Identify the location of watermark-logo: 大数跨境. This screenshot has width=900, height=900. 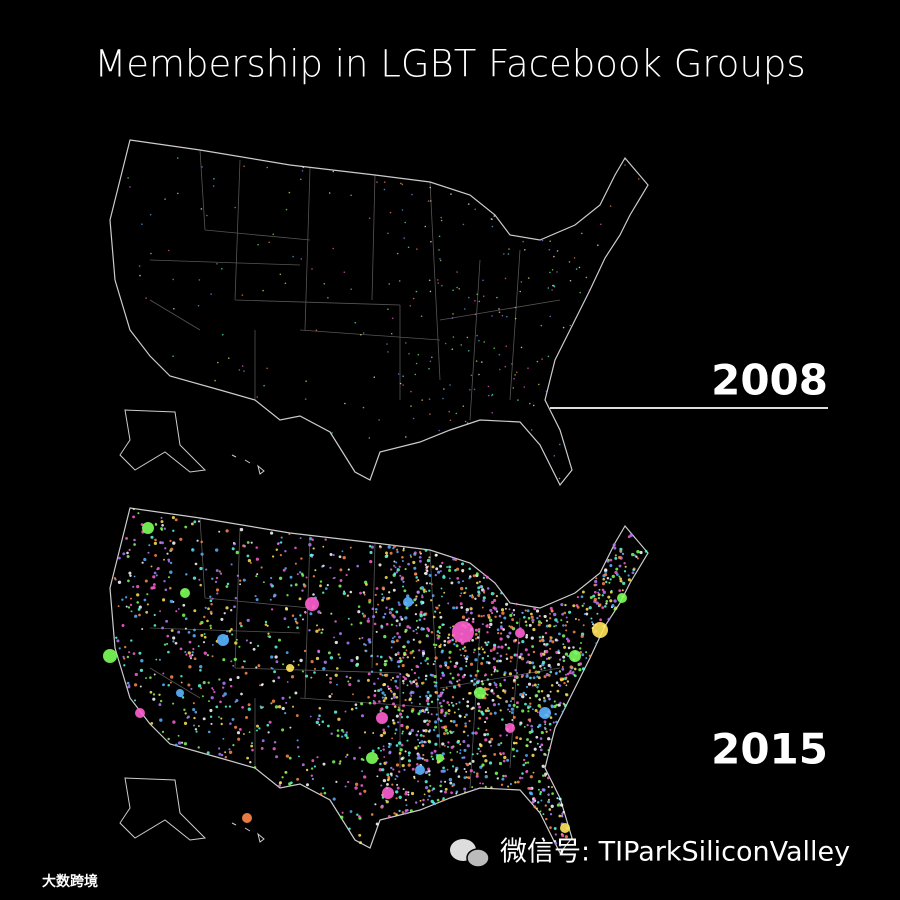
(70, 881).